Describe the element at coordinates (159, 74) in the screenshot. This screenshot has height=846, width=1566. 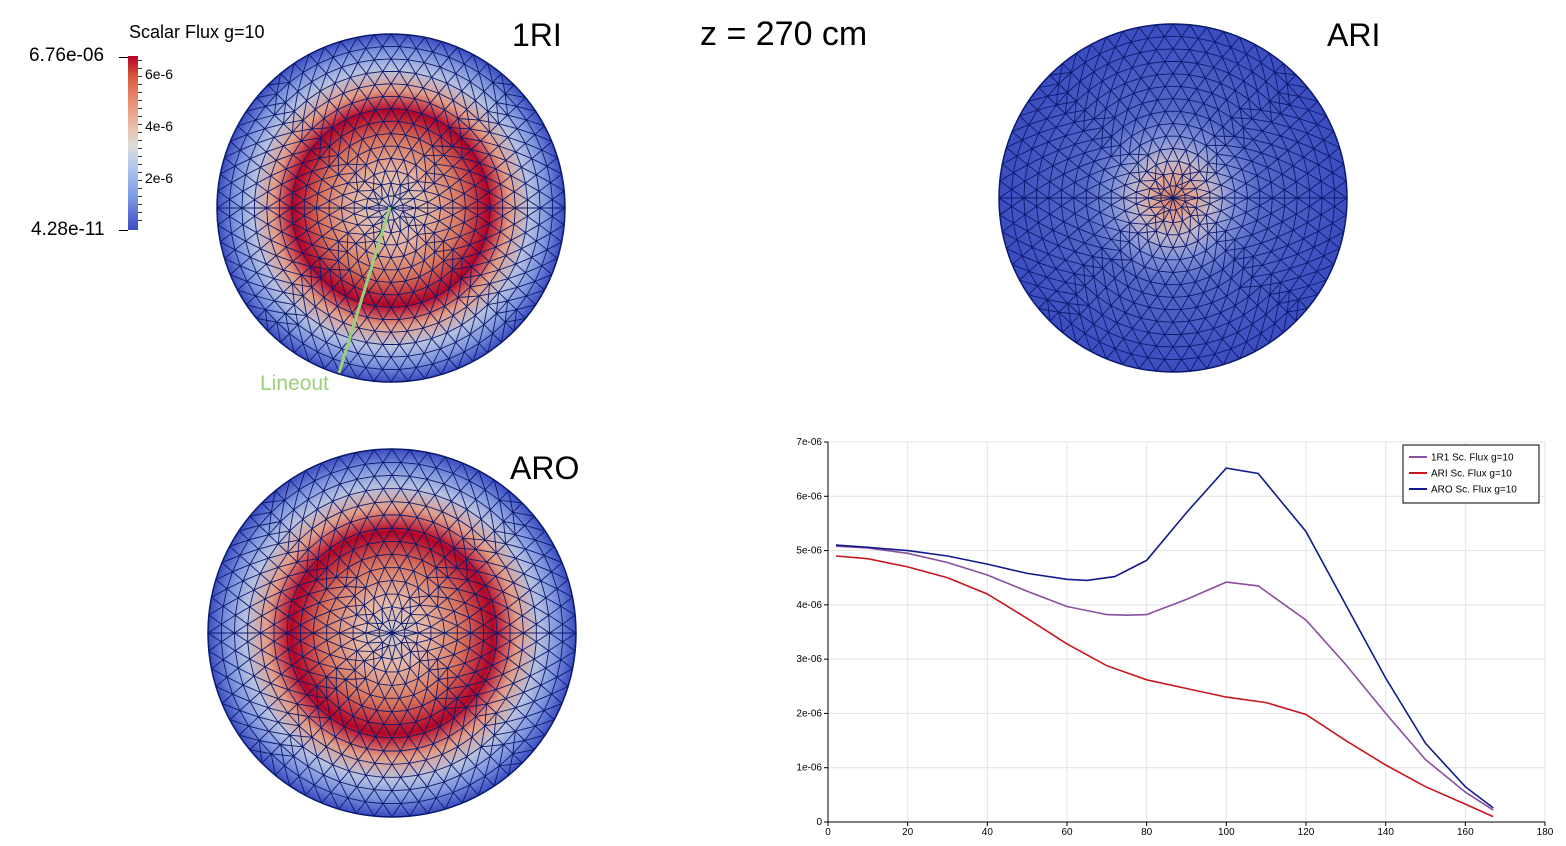
I see `colorbar-tick-label: 6e-6` at that location.